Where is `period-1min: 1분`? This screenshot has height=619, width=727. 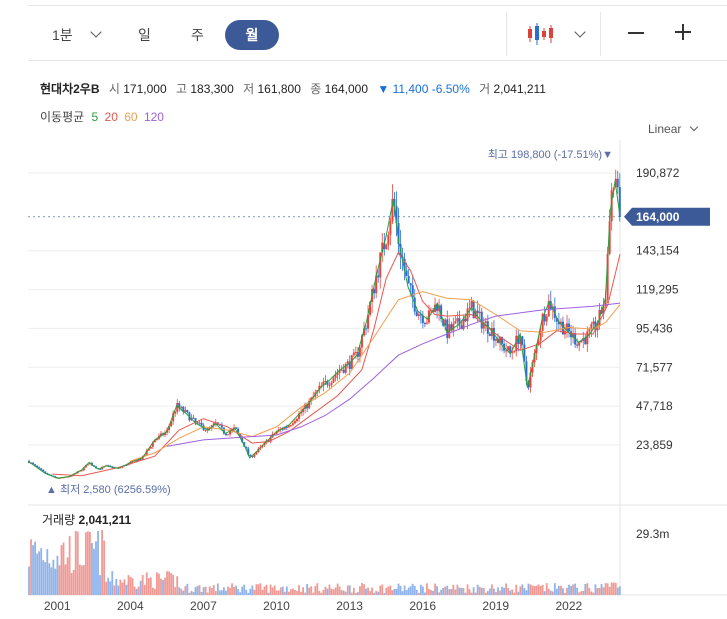 period-1min: 1분 is located at coordinates (62, 35).